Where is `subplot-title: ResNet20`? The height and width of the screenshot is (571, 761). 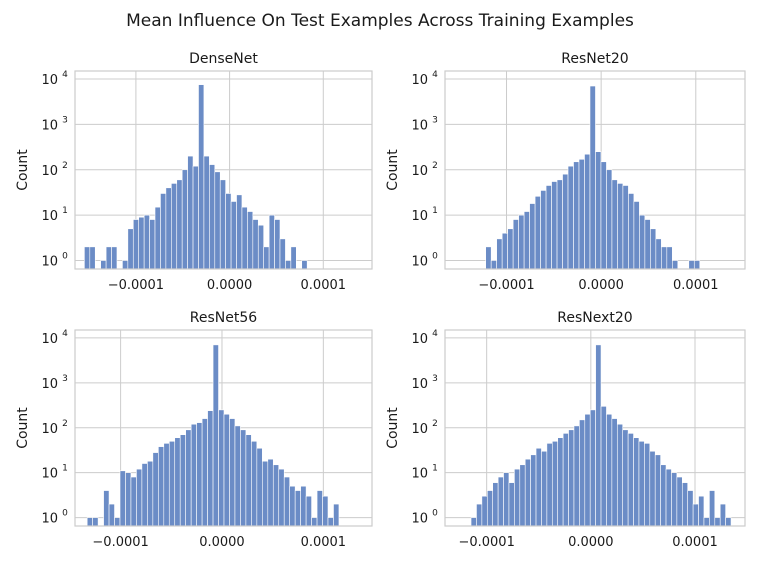 subplot-title: ResNet20 is located at coordinates (594, 59).